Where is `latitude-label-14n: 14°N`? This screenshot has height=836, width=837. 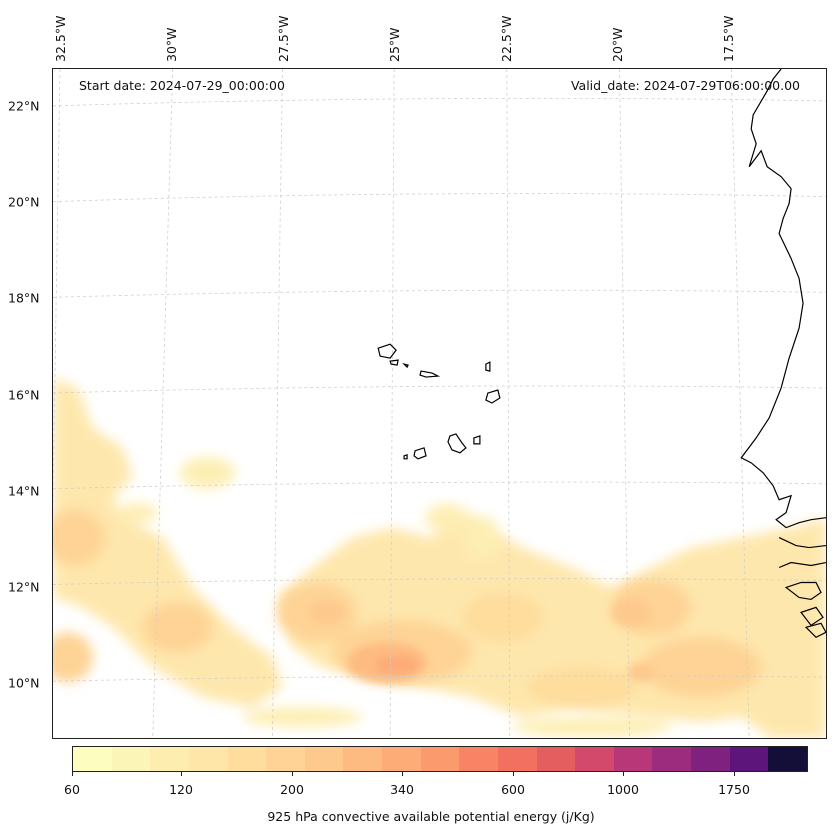
latitude-label-14n: 14°N is located at coordinates (24, 491).